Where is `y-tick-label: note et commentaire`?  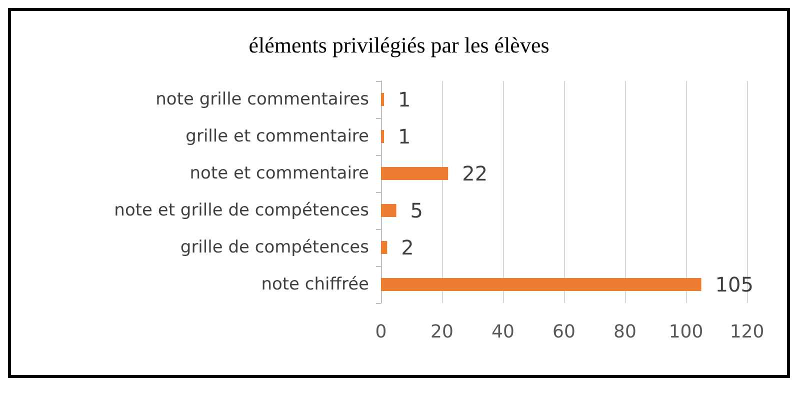 y-tick-label: note et commentaire is located at coordinates (279, 174).